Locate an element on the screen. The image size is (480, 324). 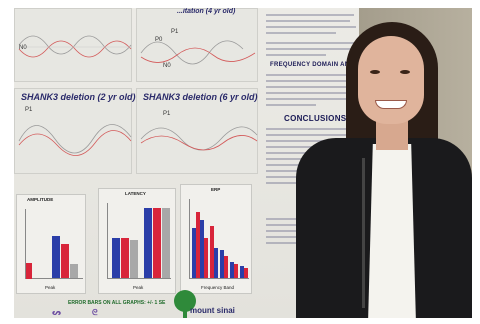
lanyard is located at coordinates (363, 233).